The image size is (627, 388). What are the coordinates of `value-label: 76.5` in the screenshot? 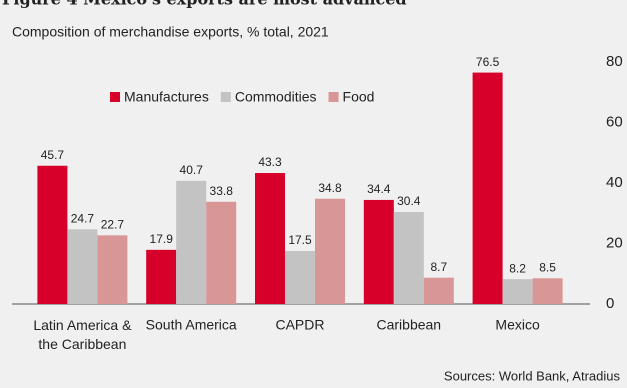 It's located at (488, 62).